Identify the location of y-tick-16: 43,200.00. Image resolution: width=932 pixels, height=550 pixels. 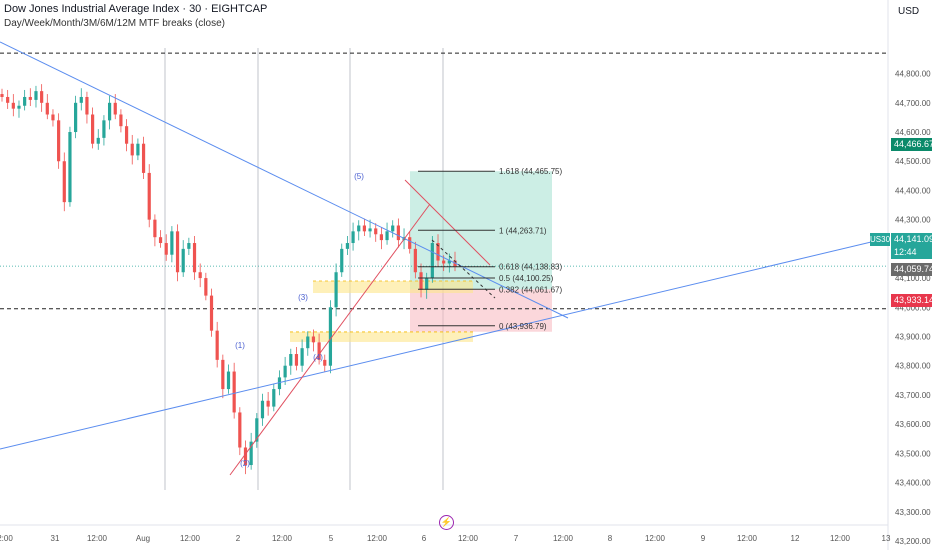
(913, 541).